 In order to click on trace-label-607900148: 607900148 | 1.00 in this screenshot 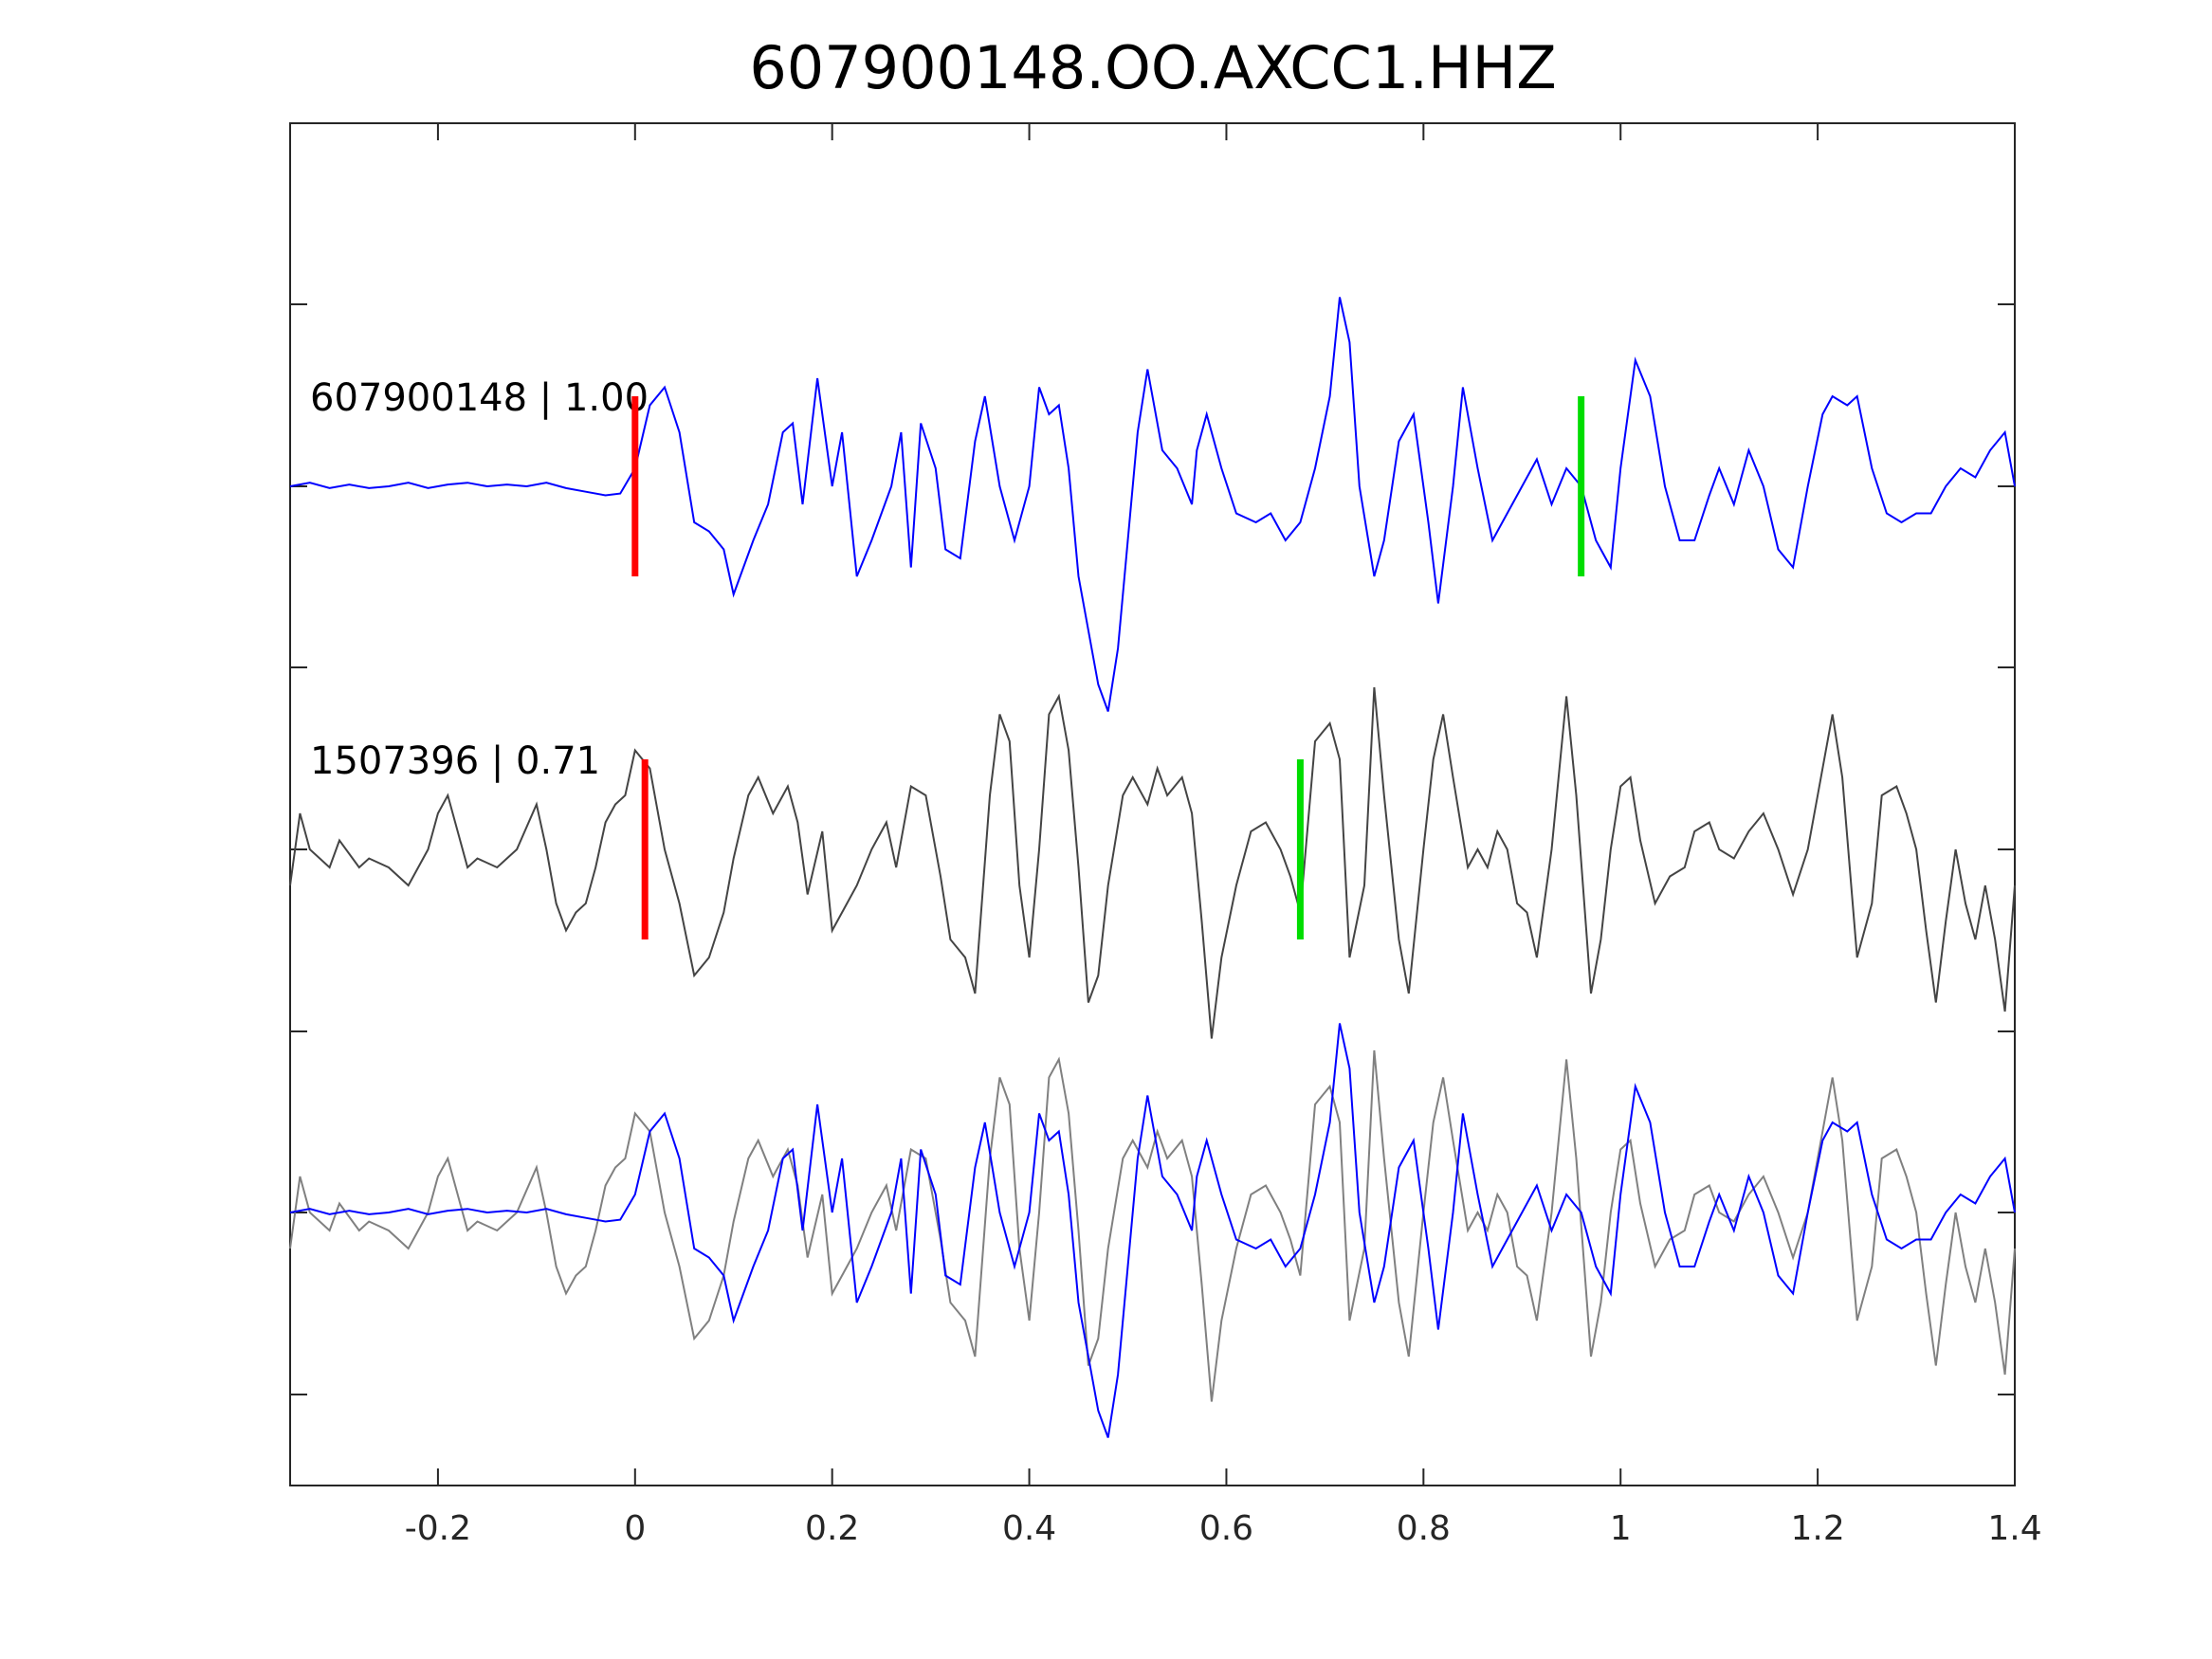, I will do `click(479, 398)`.